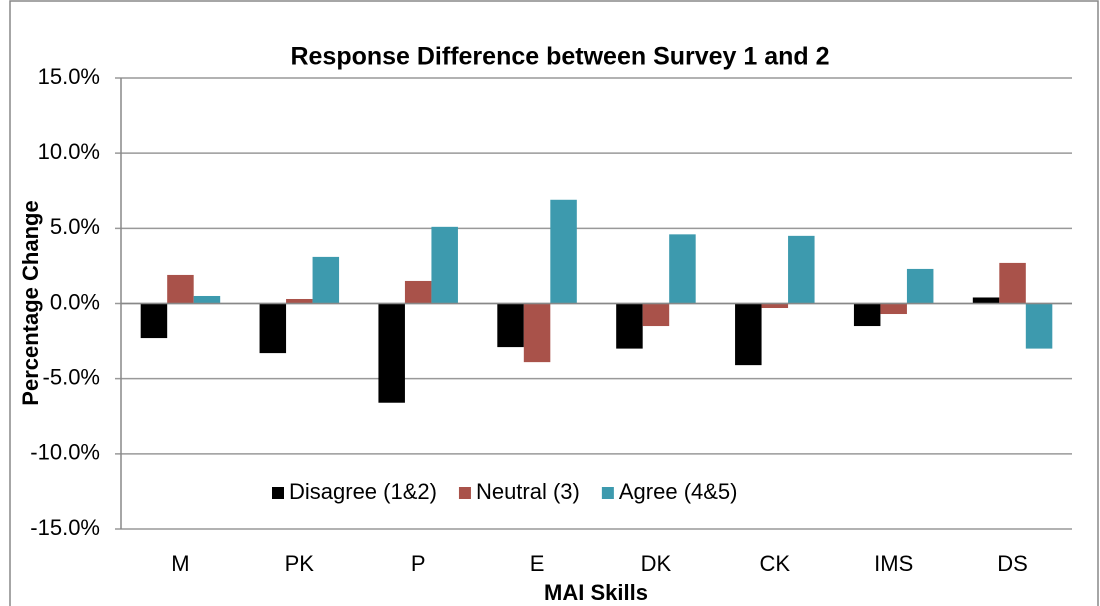  What do you see at coordinates (180, 563) in the screenshot?
I see `x-tick-label: M` at bounding box center [180, 563].